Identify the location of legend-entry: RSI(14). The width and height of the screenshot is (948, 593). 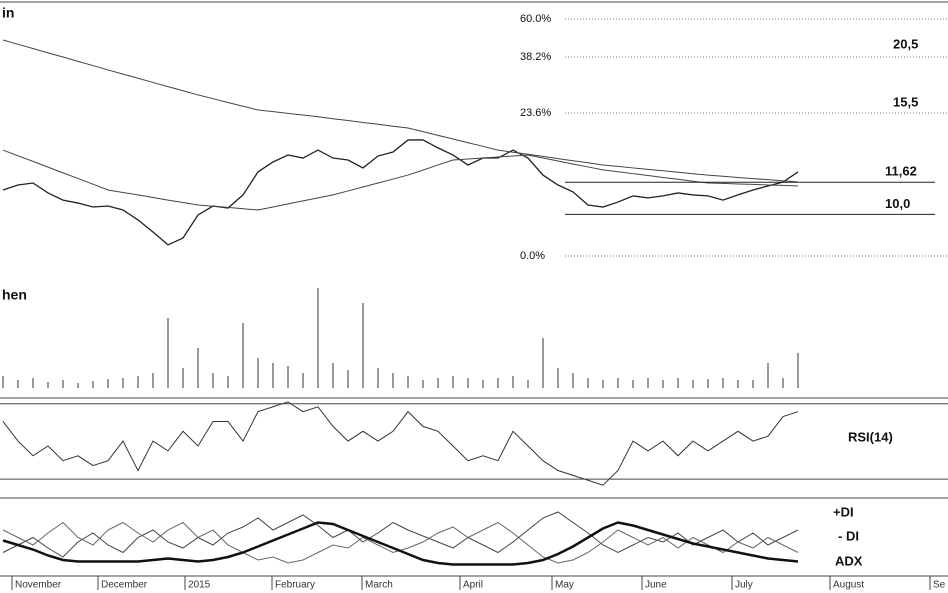
(870, 436).